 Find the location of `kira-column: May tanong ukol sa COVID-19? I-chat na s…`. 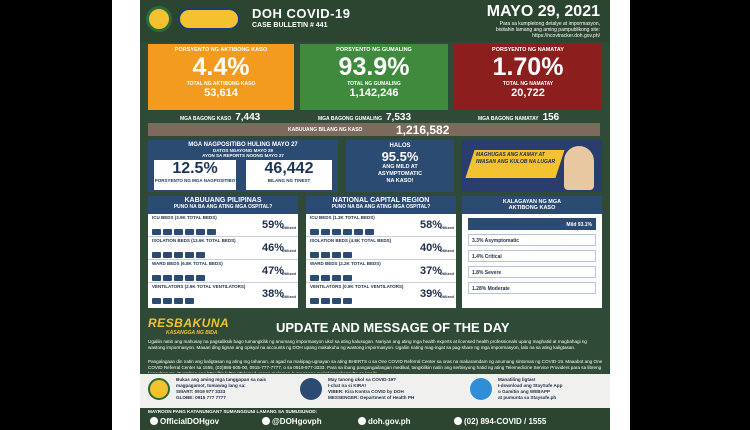

kira-column: May tanong ukol sa COVID-19? I-chat na s… is located at coordinates (371, 388).